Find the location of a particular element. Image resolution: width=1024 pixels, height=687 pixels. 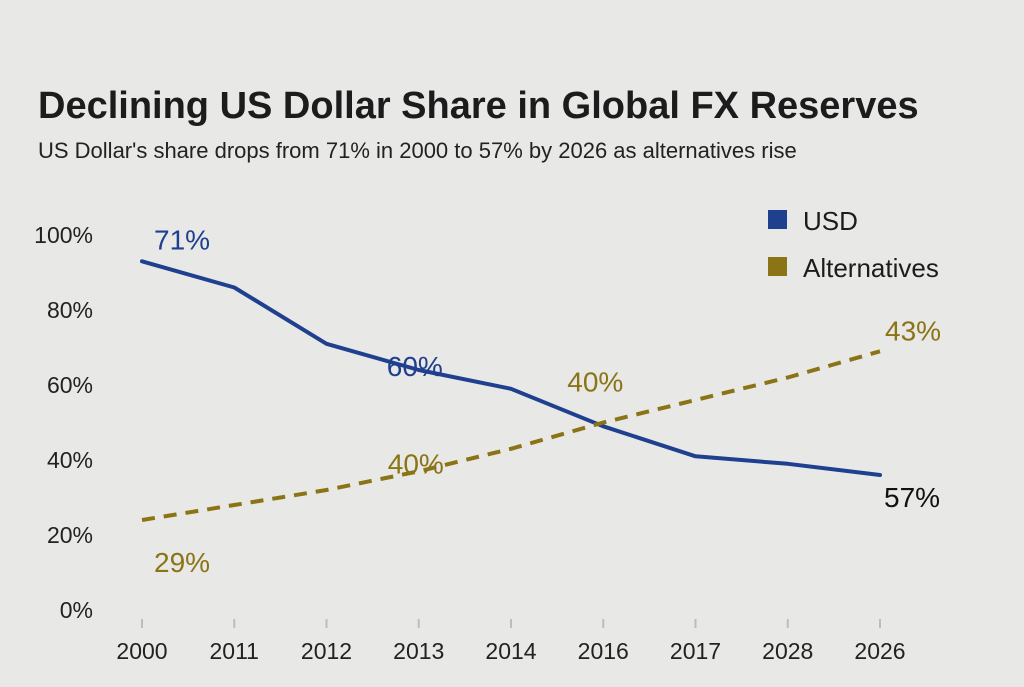

x-tick-label: 2028 is located at coordinates (787, 651).